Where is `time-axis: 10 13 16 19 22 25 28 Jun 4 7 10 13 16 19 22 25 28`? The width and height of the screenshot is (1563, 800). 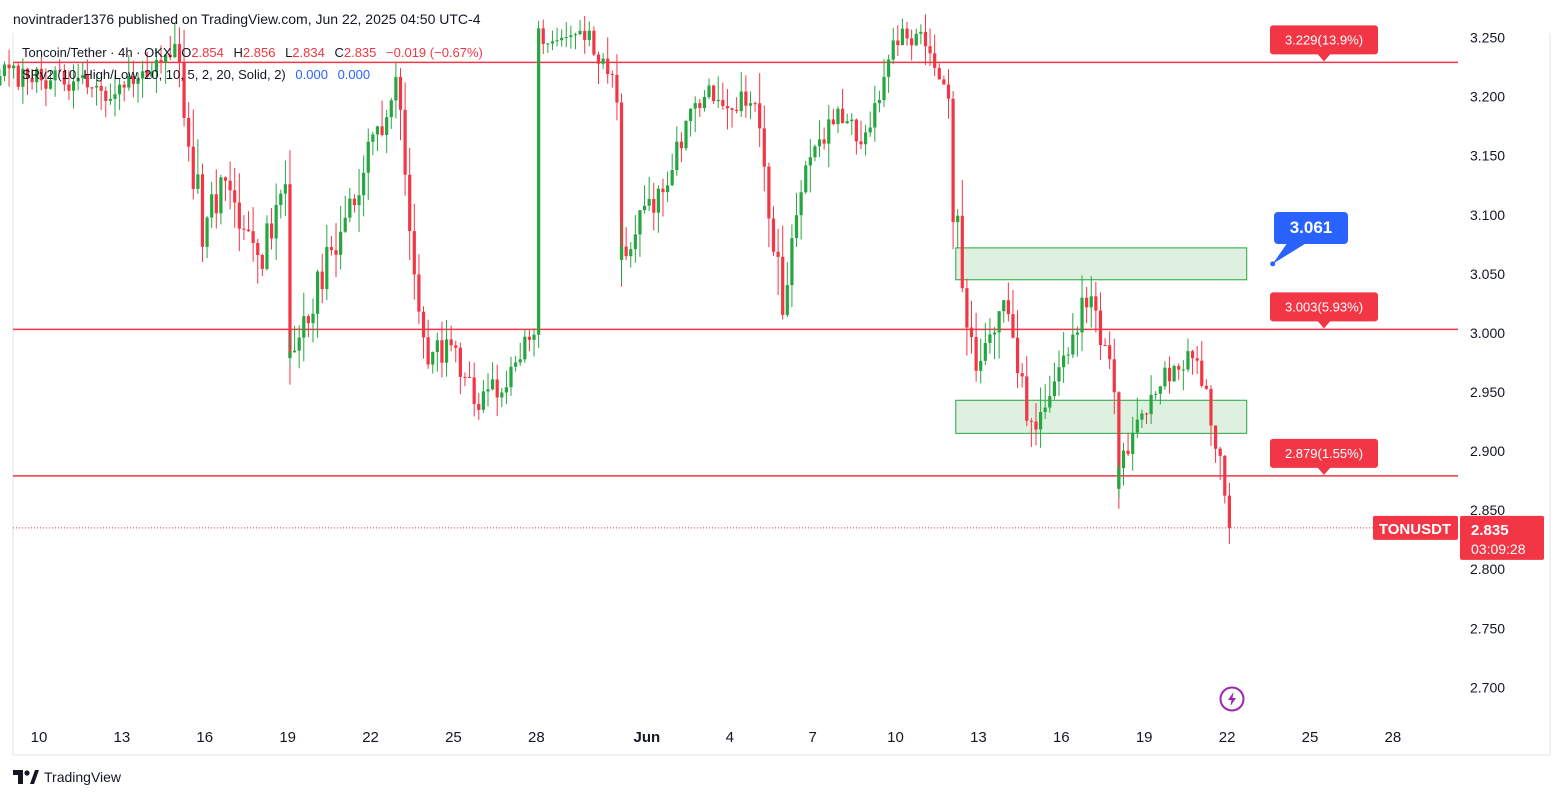 time-axis: 10 13 16 19 22 25 28 Jun 4 7 10 13 16 19 22 25 28 is located at coordinates (716, 737).